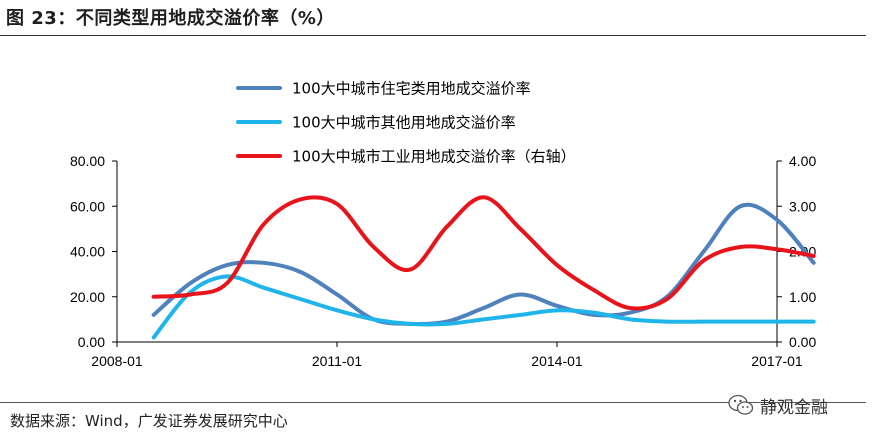 Image resolution: width=872 pixels, height=439 pixels. What do you see at coordinates (802, 342) in the screenshot?
I see `y-tick-label-right: 0.00` at bounding box center [802, 342].